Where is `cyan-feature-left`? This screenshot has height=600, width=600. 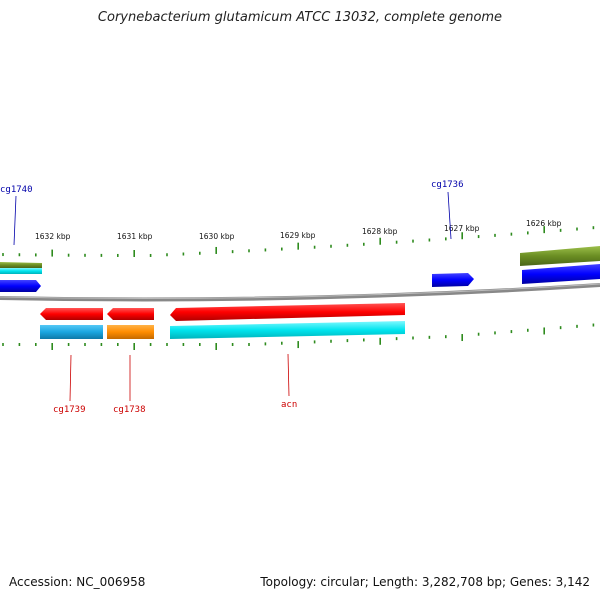 cyan-feature-left is located at coordinates (21, 271).